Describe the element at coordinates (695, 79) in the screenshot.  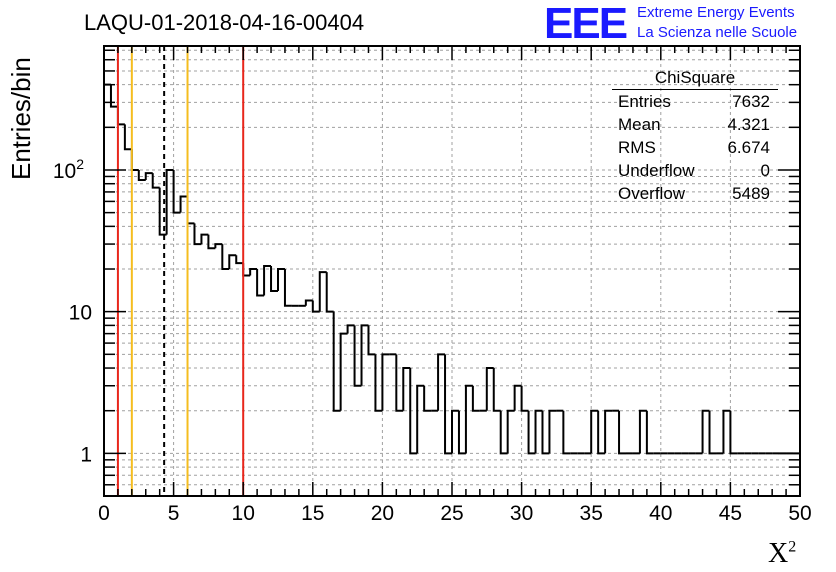
I see `stats-title: ChiSquare` at that location.